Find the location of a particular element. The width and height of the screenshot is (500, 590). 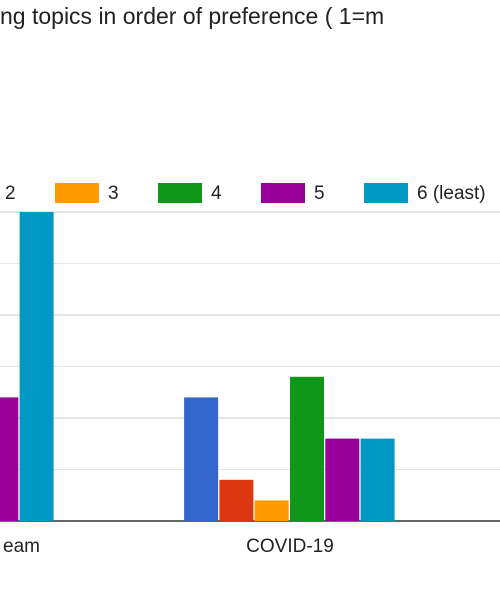

legend-label: 4 is located at coordinates (216, 193).